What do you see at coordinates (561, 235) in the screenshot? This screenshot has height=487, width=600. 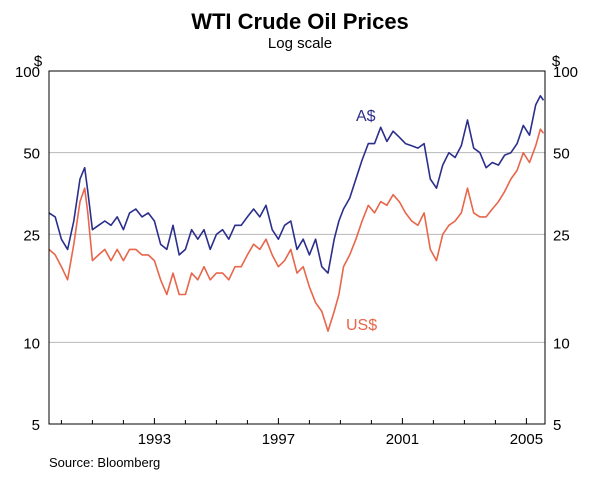 I see `y-tick-label-right: 25` at bounding box center [561, 235].